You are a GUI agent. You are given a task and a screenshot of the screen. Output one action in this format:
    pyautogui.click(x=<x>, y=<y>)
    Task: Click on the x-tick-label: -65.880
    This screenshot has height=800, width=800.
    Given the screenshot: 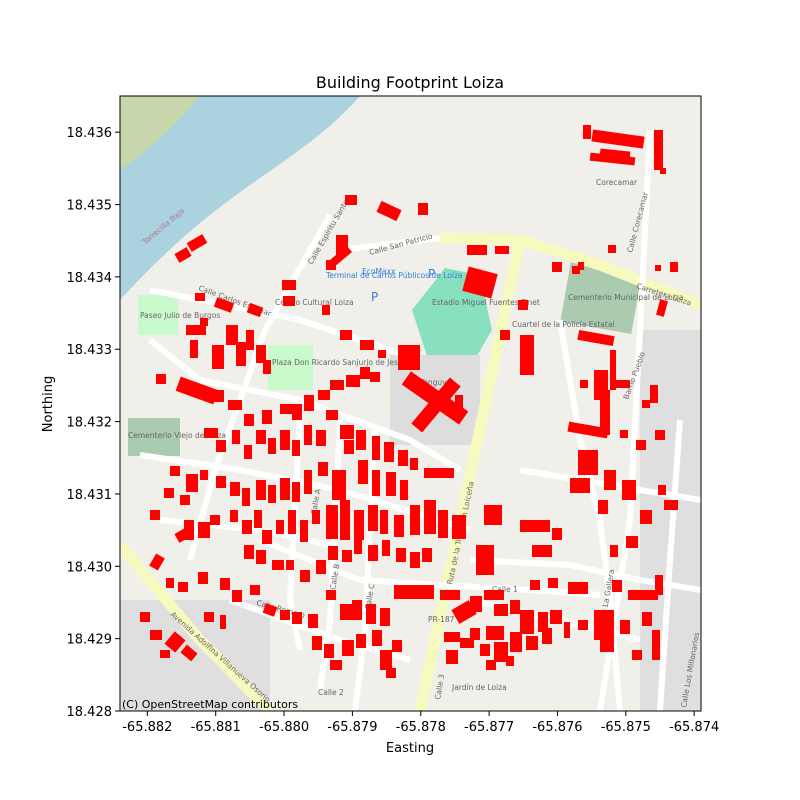 What is the action you would take?
    pyautogui.click(x=284, y=727)
    